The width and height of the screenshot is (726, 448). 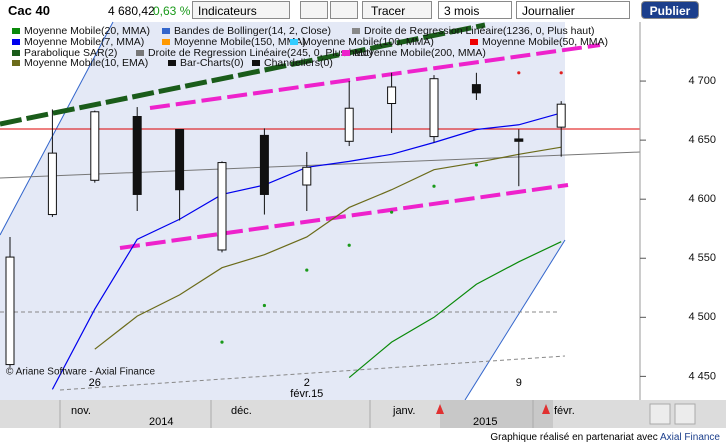 I want to click on indicators-select: Indicateurs, so click(x=241, y=10).